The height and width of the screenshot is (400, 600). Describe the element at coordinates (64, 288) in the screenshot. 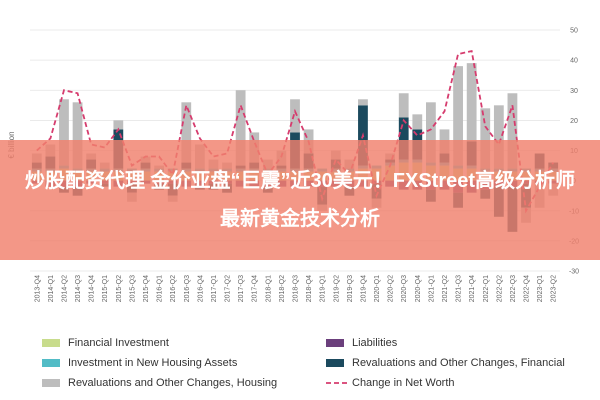

I see `x-tick-label: 2014-Q2` at that location.